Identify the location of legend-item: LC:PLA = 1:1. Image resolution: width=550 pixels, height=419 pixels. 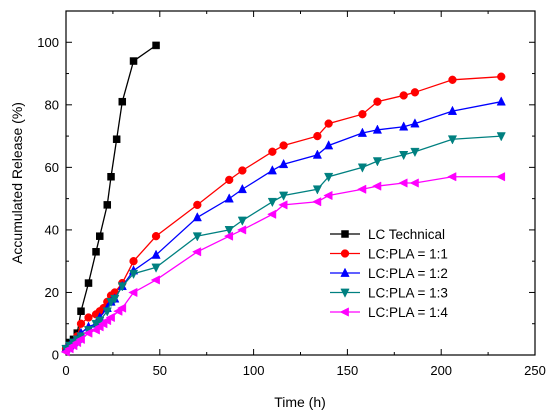
(389, 254).